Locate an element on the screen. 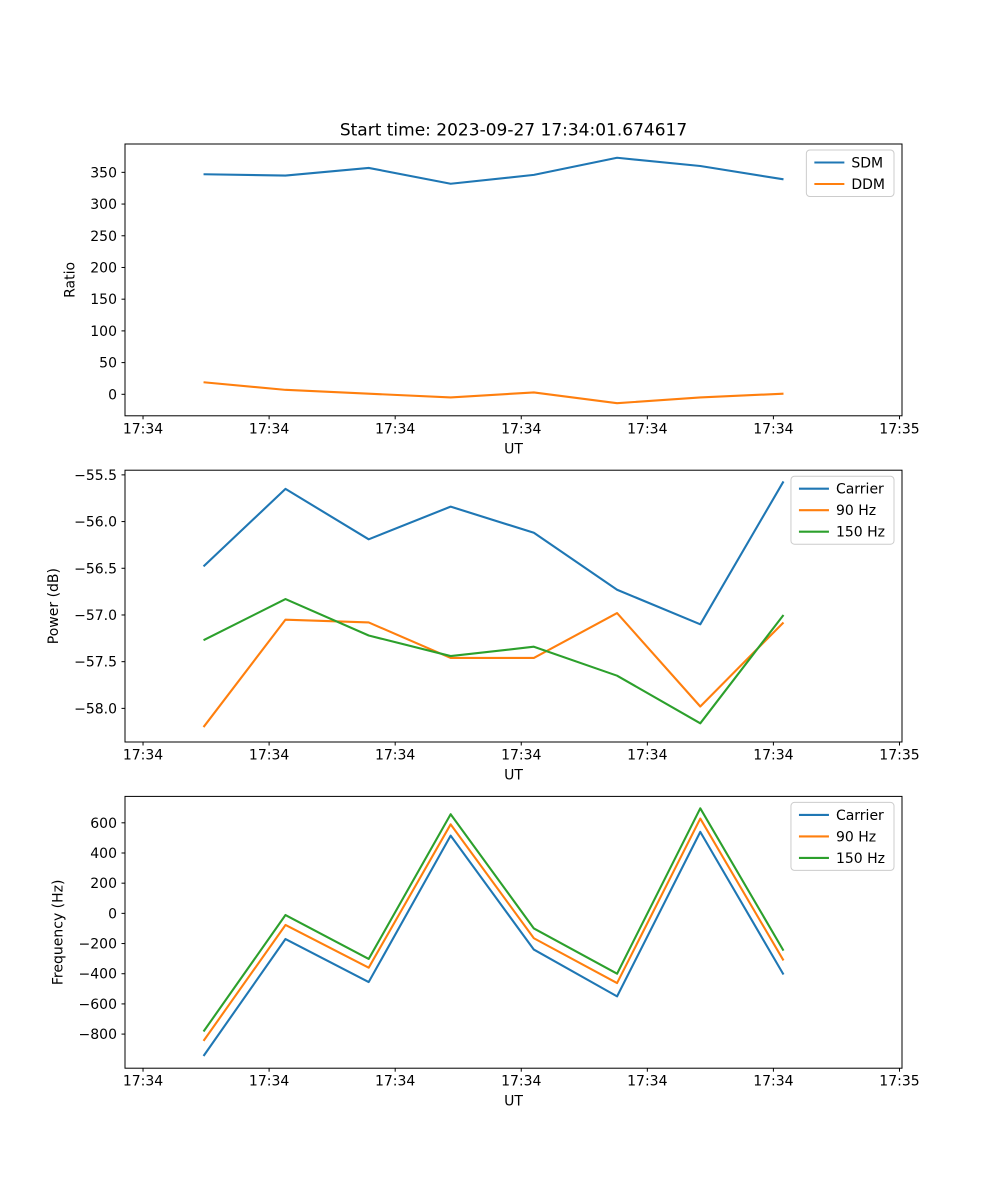  y-tick-label: −56.5 is located at coordinates (95, 569).